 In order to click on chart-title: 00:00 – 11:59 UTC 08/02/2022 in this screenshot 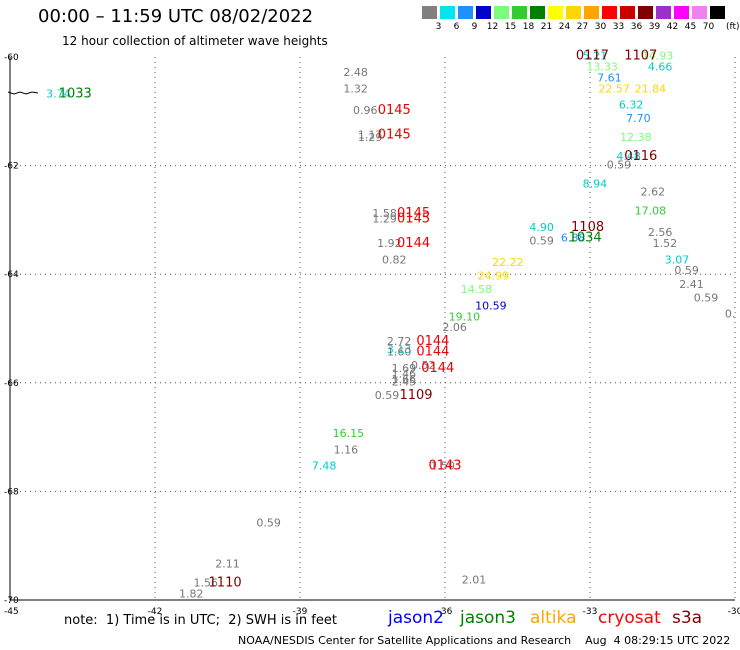, I will do `click(176, 16)`.